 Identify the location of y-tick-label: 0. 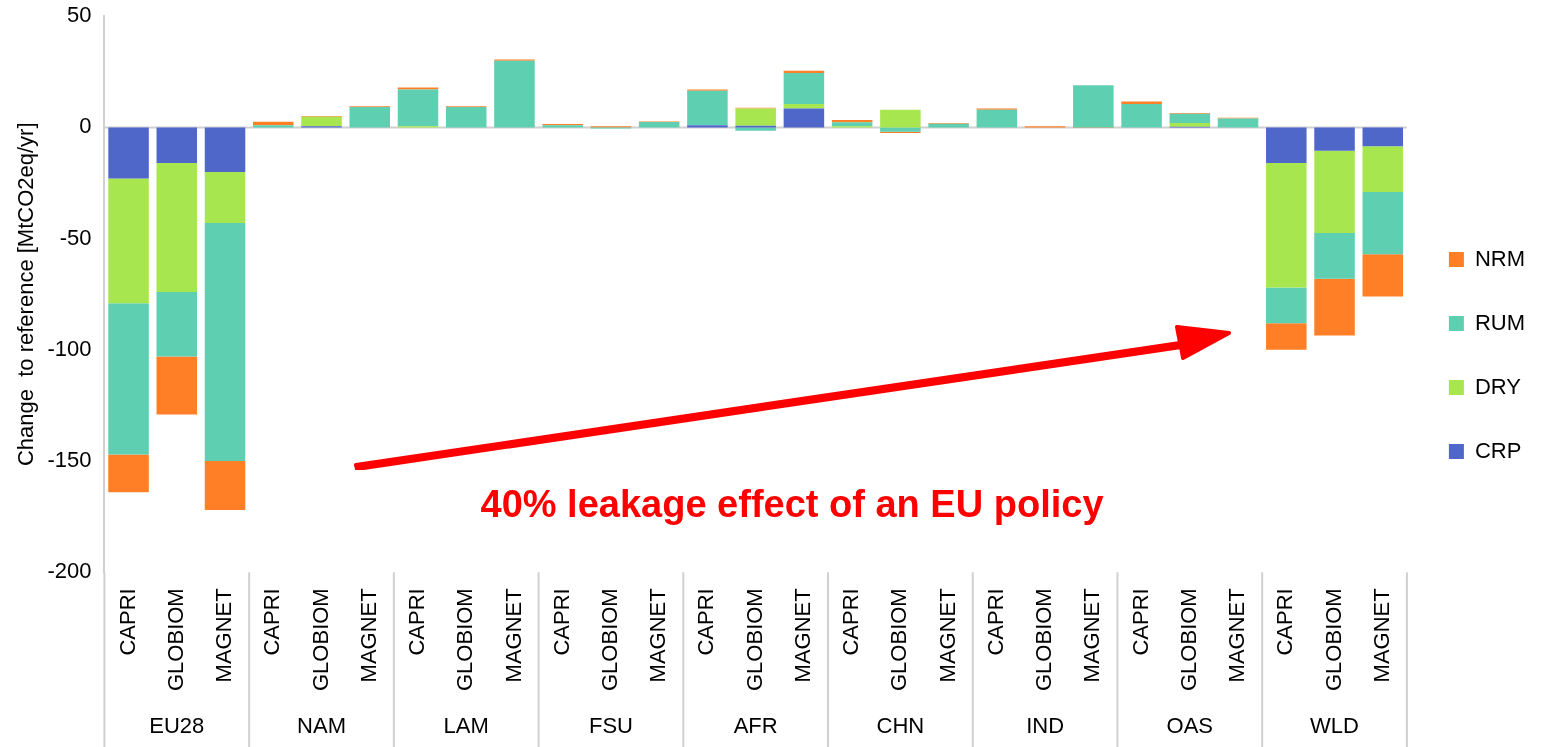
(85, 126).